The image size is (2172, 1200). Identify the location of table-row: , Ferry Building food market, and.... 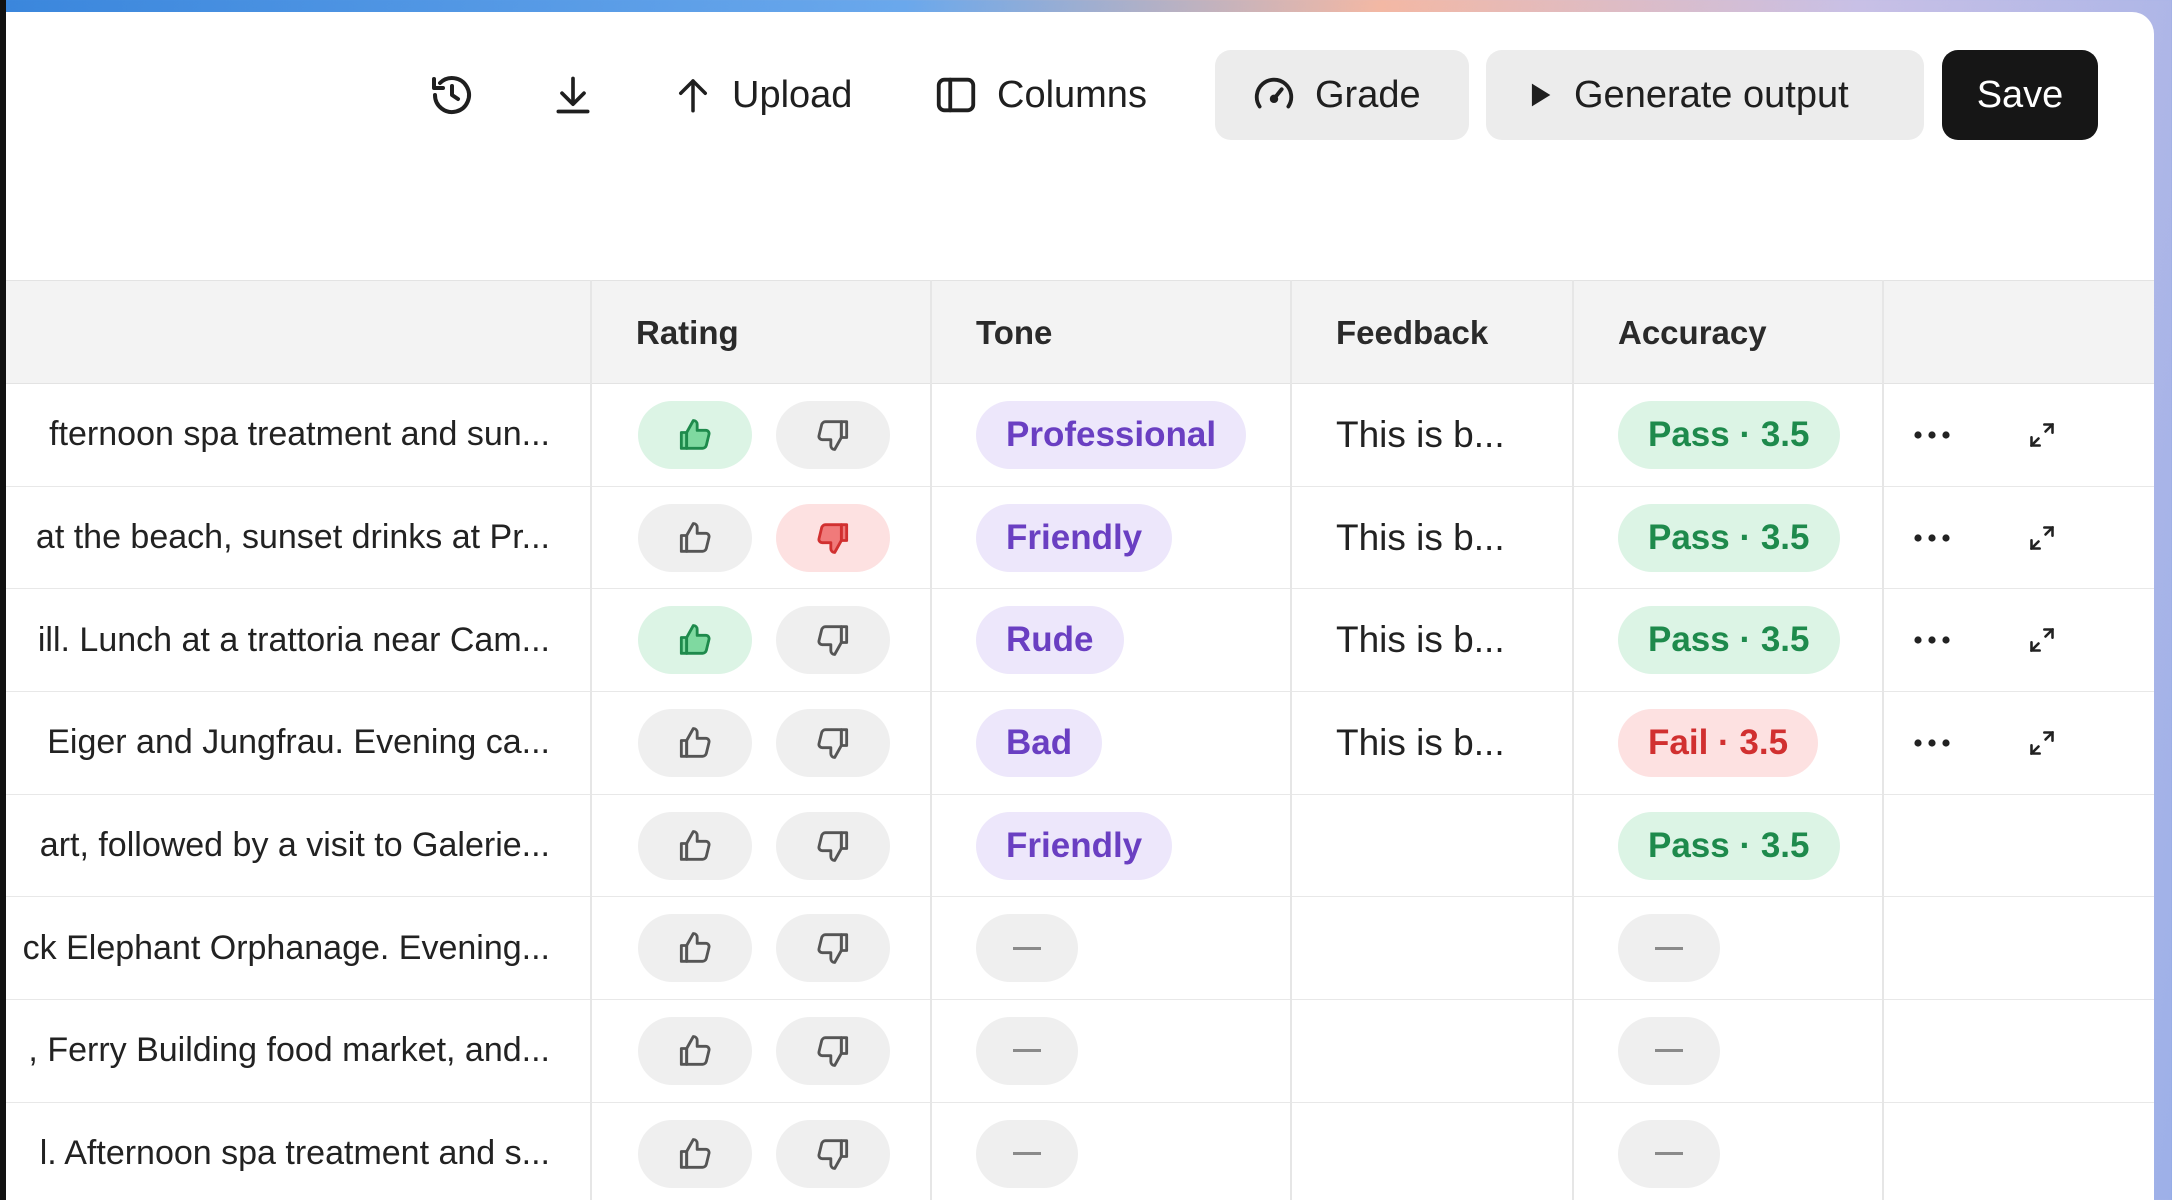
(1080, 1051).